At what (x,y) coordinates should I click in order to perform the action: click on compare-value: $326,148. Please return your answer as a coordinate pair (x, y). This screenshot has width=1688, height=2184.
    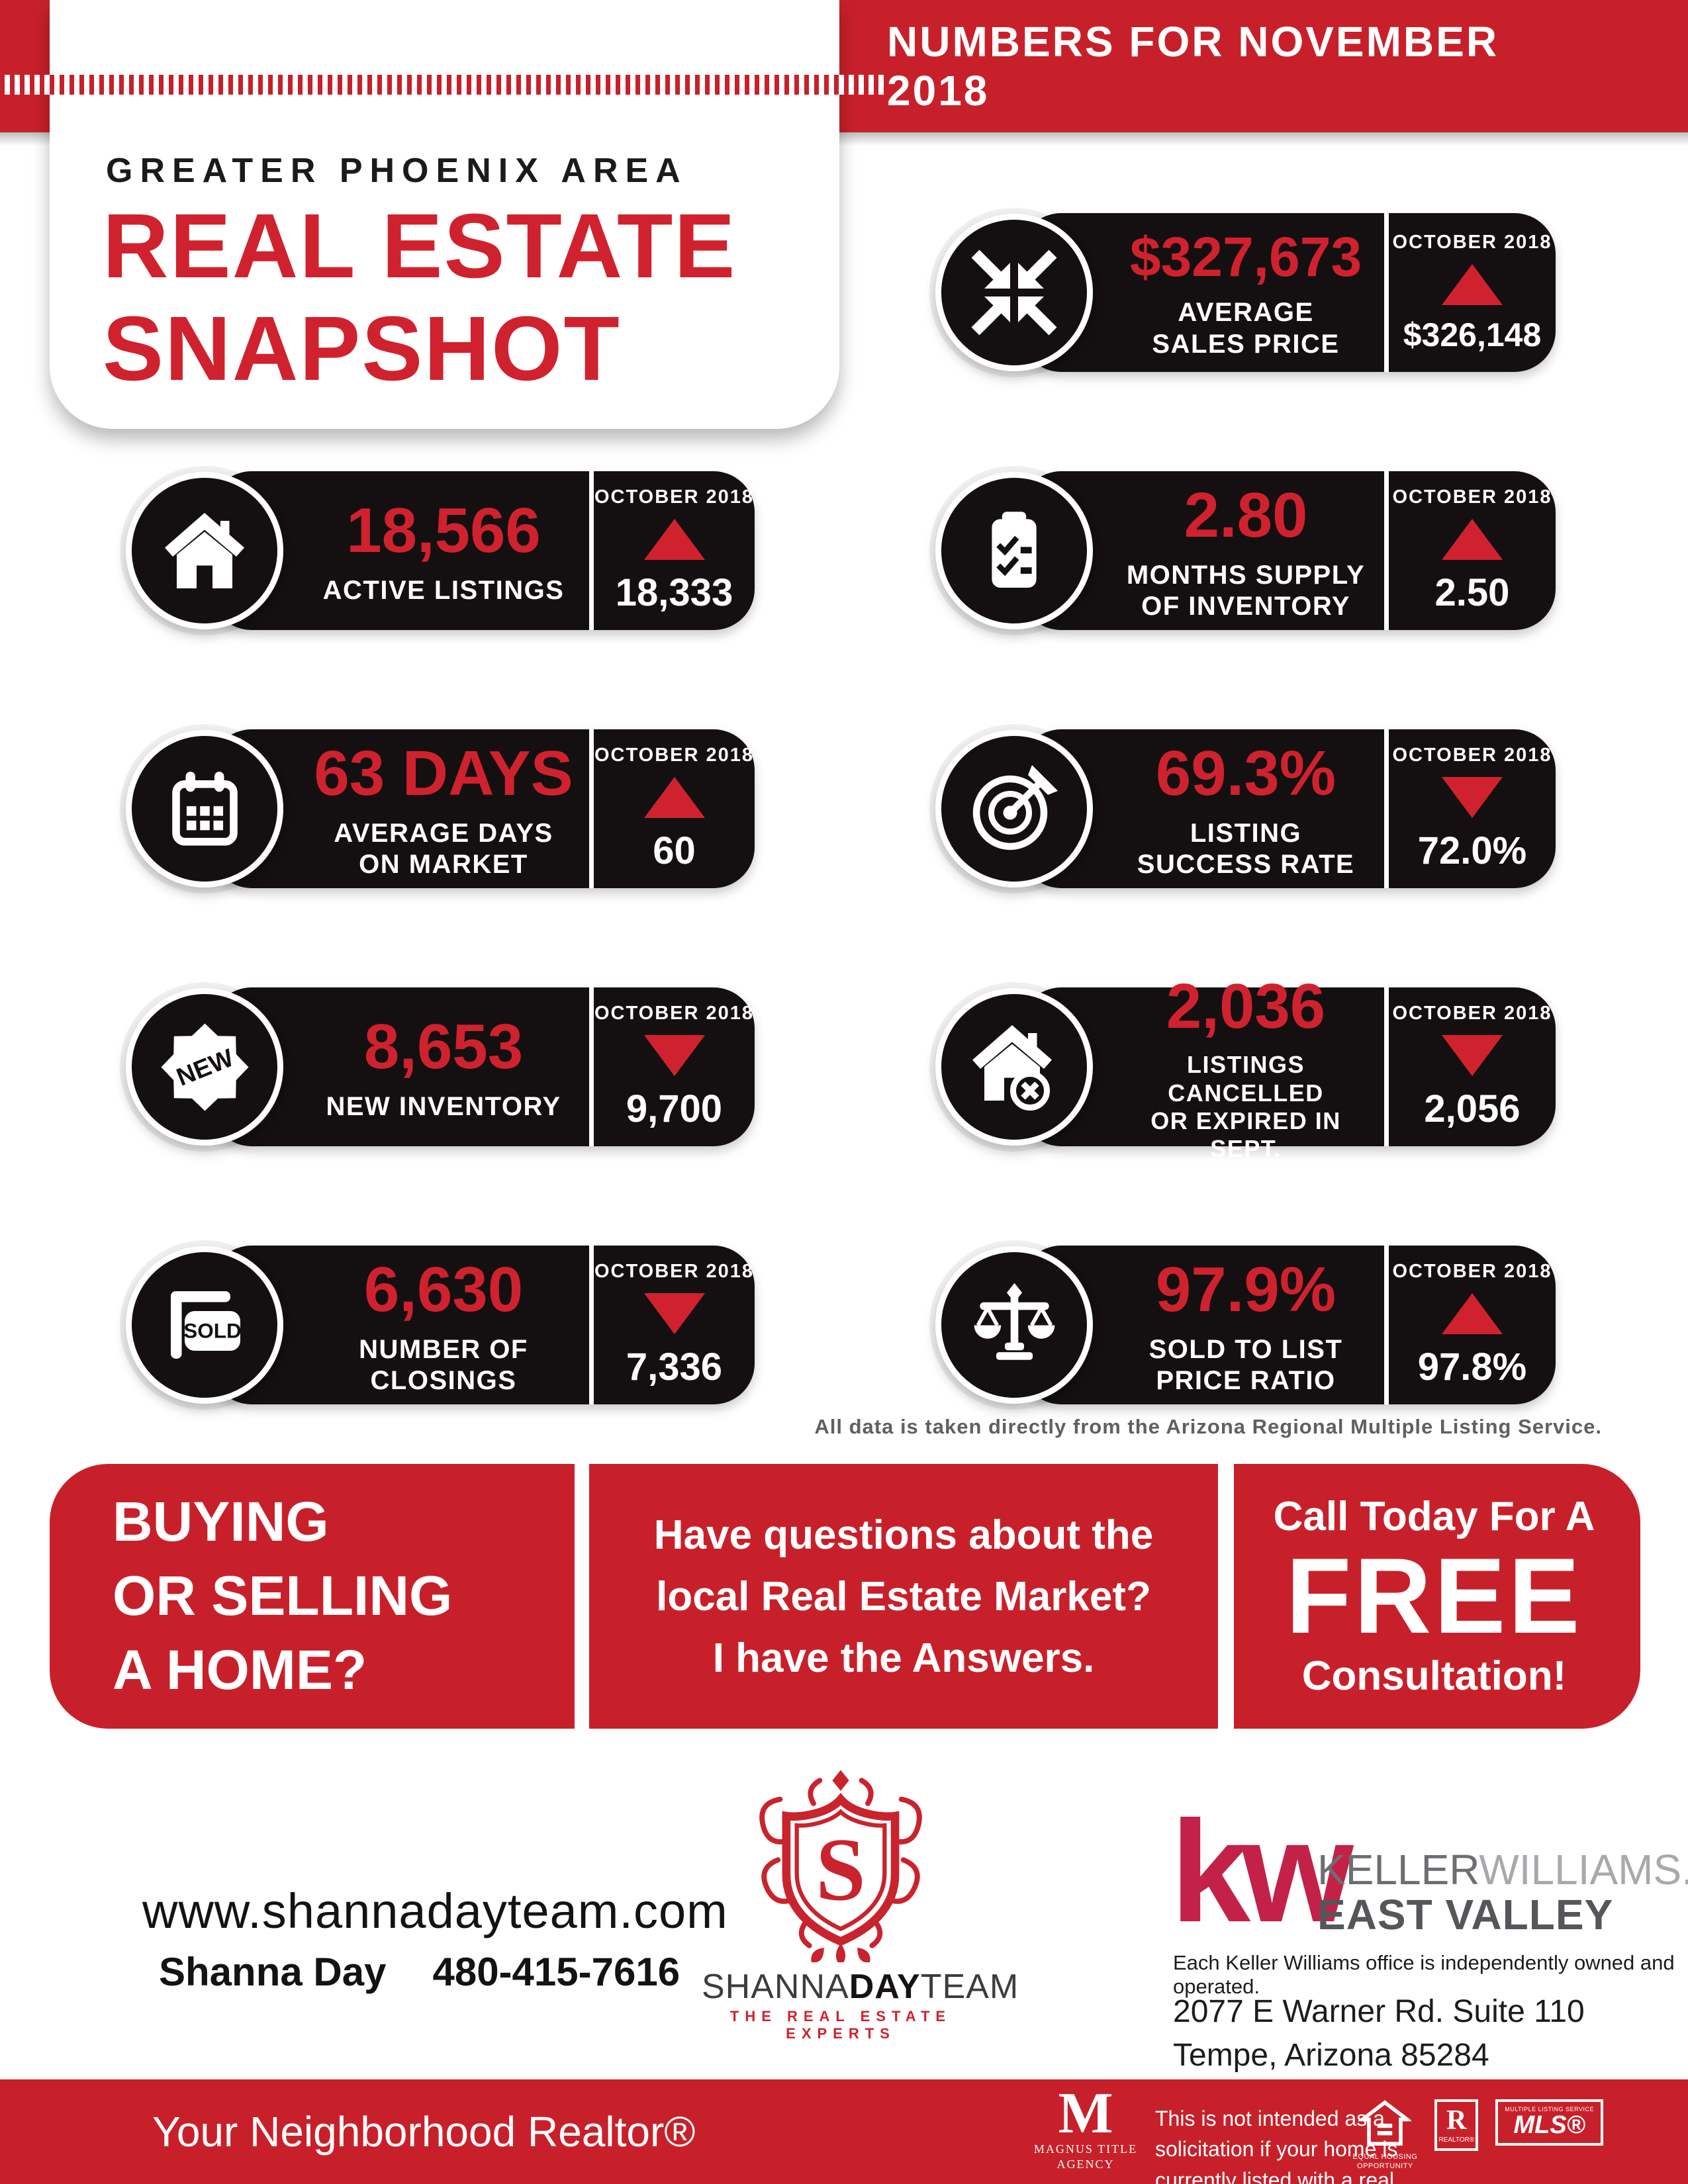
    Looking at the image, I should click on (1472, 334).